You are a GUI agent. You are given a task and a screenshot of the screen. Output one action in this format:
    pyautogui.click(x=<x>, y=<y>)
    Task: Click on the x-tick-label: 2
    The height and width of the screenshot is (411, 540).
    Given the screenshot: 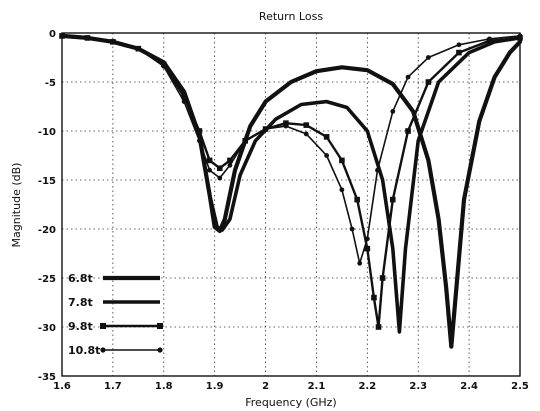 What is the action you would take?
    pyautogui.click(x=265, y=386)
    